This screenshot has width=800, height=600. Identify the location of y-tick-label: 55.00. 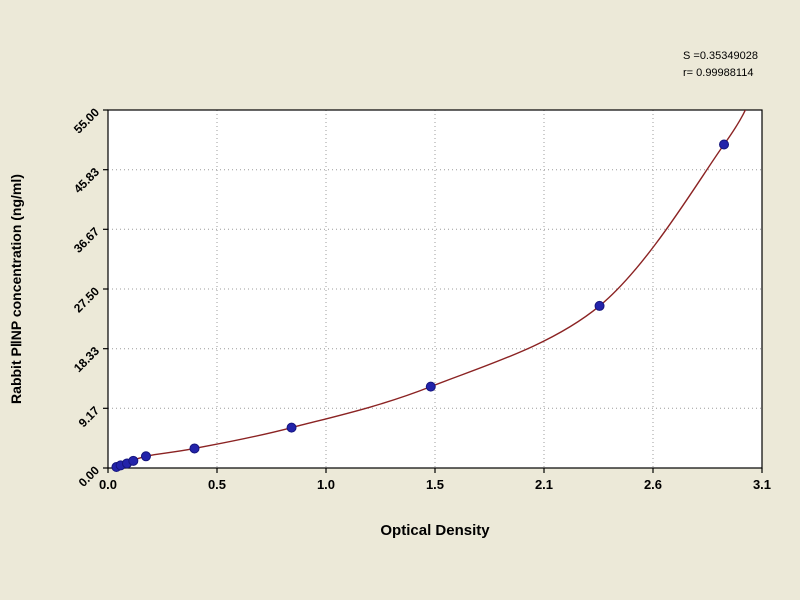
(86, 120).